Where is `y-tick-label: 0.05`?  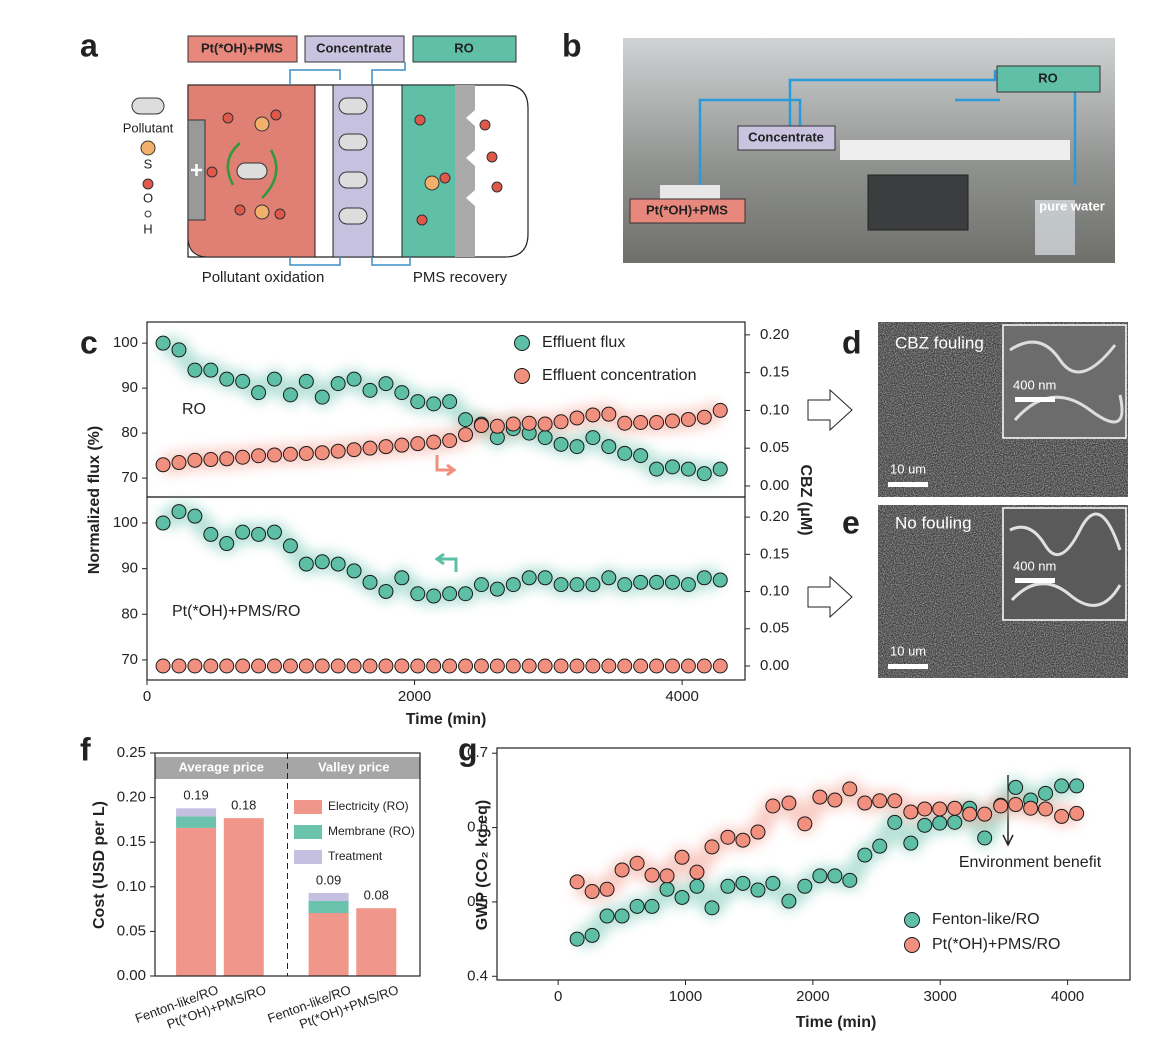
y-tick-label: 0.05 is located at coordinates (131, 930).